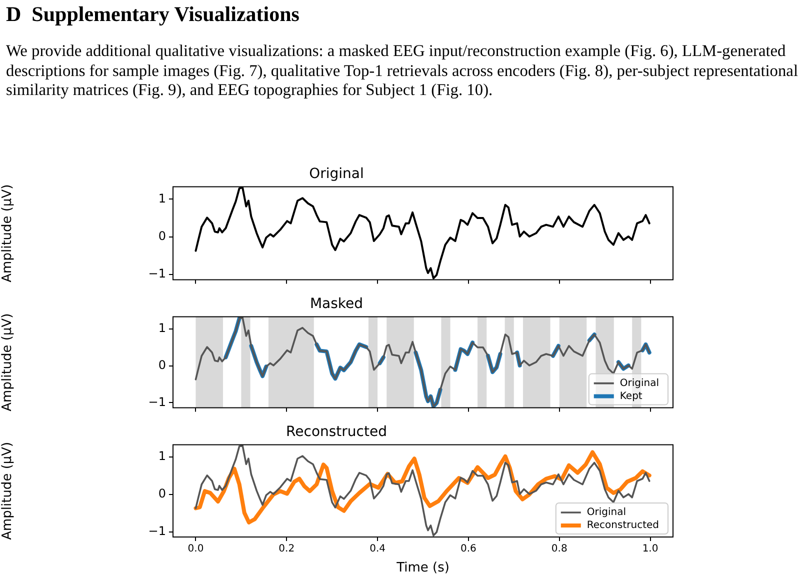 The width and height of the screenshot is (807, 576). Describe the element at coordinates (196, 549) in the screenshot. I see `x-tick-label: 0.0` at that location.